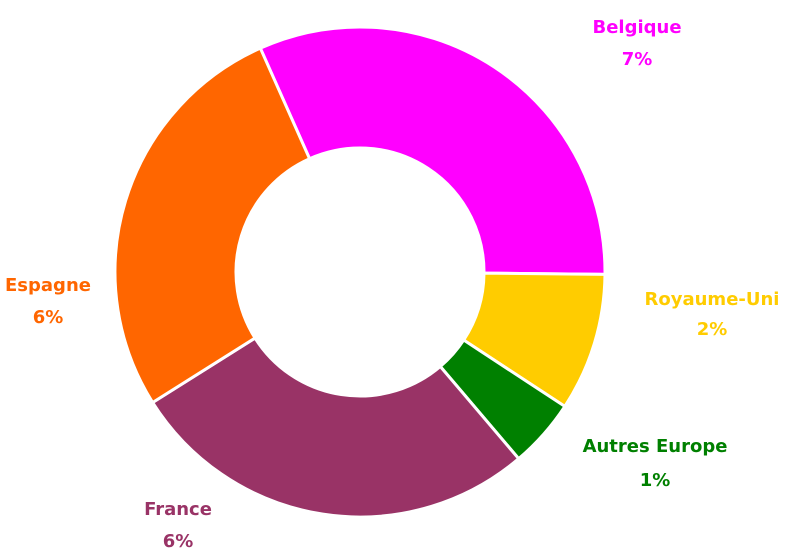 This screenshot has width=797, height=549. I want to click on slice-name: Espagne, so click(48, 285).